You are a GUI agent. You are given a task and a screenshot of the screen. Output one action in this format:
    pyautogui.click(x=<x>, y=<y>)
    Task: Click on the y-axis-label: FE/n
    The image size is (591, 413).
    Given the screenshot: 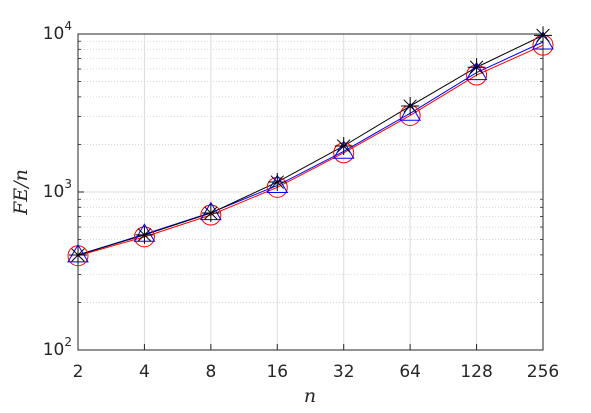 What is the action you would take?
    pyautogui.click(x=21, y=192)
    